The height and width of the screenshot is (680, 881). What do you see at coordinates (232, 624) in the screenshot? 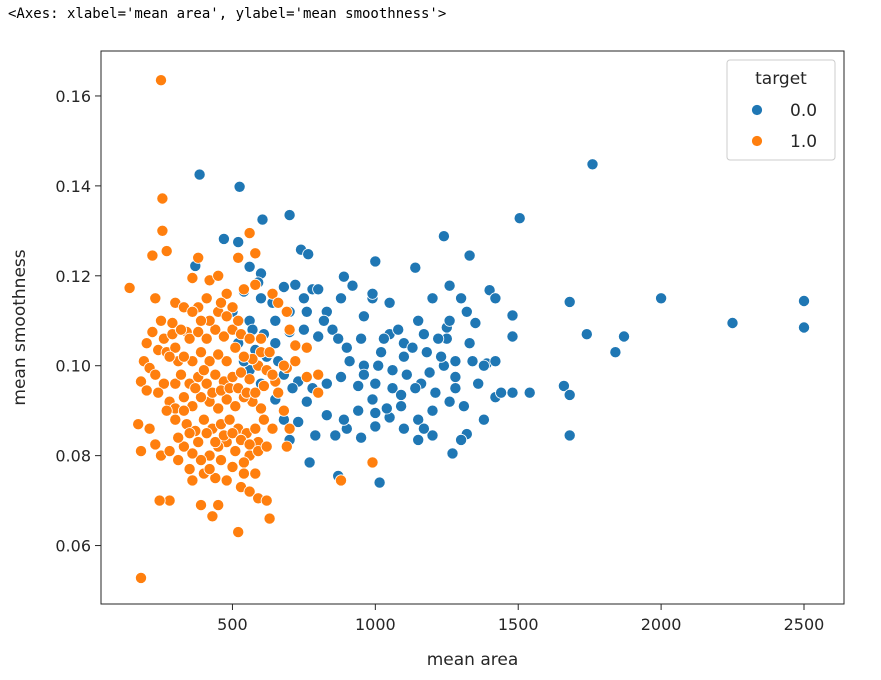
I see `x-tick-label-0: 500` at bounding box center [232, 624].